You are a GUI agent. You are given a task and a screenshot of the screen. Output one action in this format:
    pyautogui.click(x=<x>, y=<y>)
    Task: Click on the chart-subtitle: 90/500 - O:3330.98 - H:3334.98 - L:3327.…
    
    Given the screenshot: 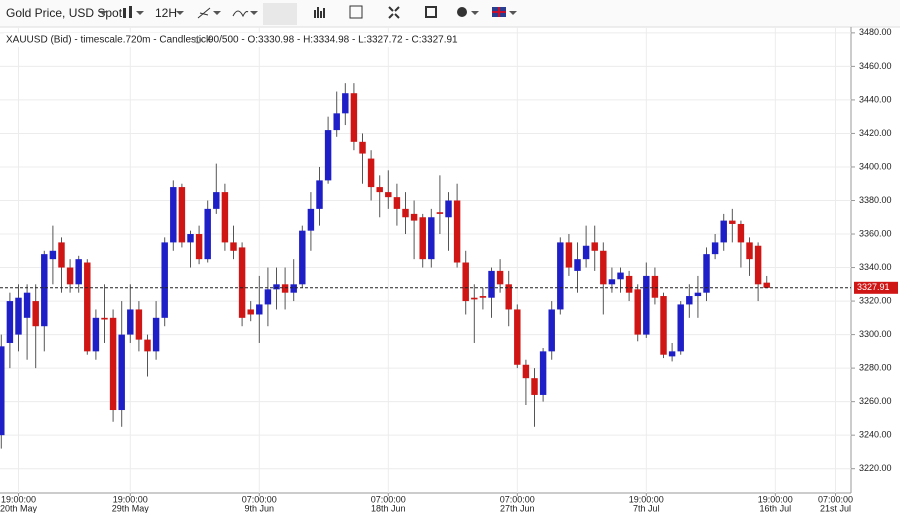 What is the action you would take?
    pyautogui.click(x=333, y=40)
    